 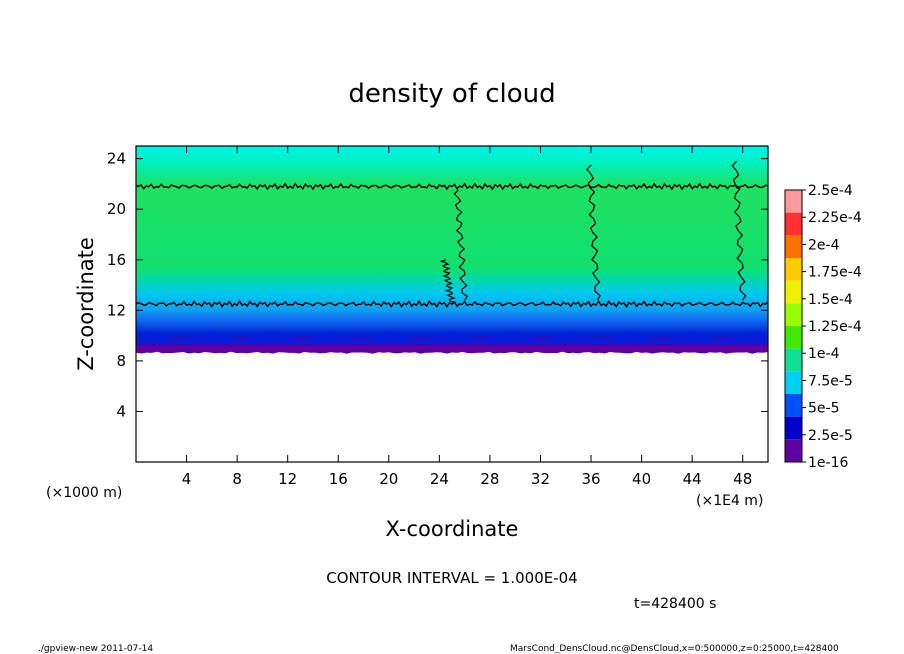 What do you see at coordinates (489, 479) in the screenshot?
I see `x-tick-label: 28` at bounding box center [489, 479].